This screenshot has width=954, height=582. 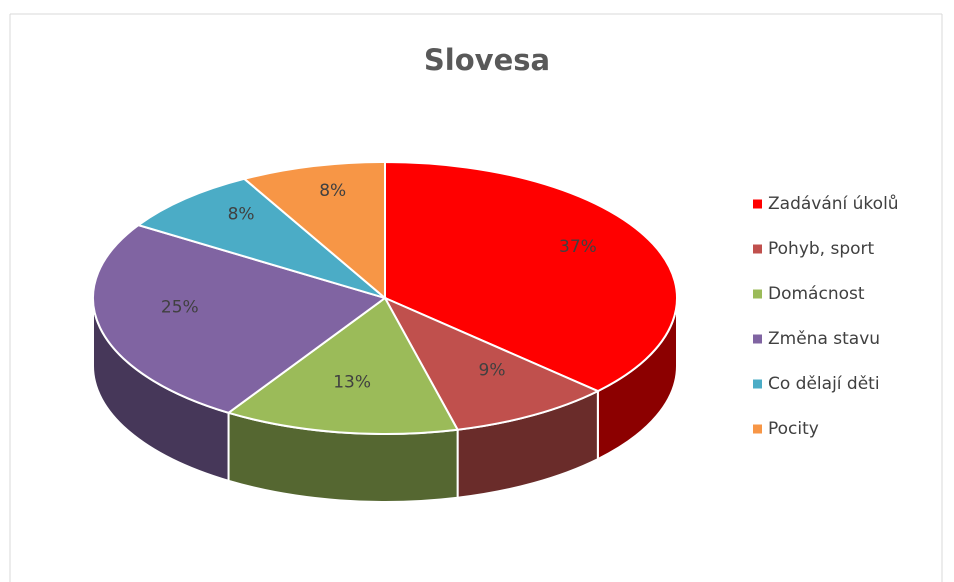 What do you see at coordinates (352, 383) in the screenshot?
I see `data-label: 13%` at bounding box center [352, 383].